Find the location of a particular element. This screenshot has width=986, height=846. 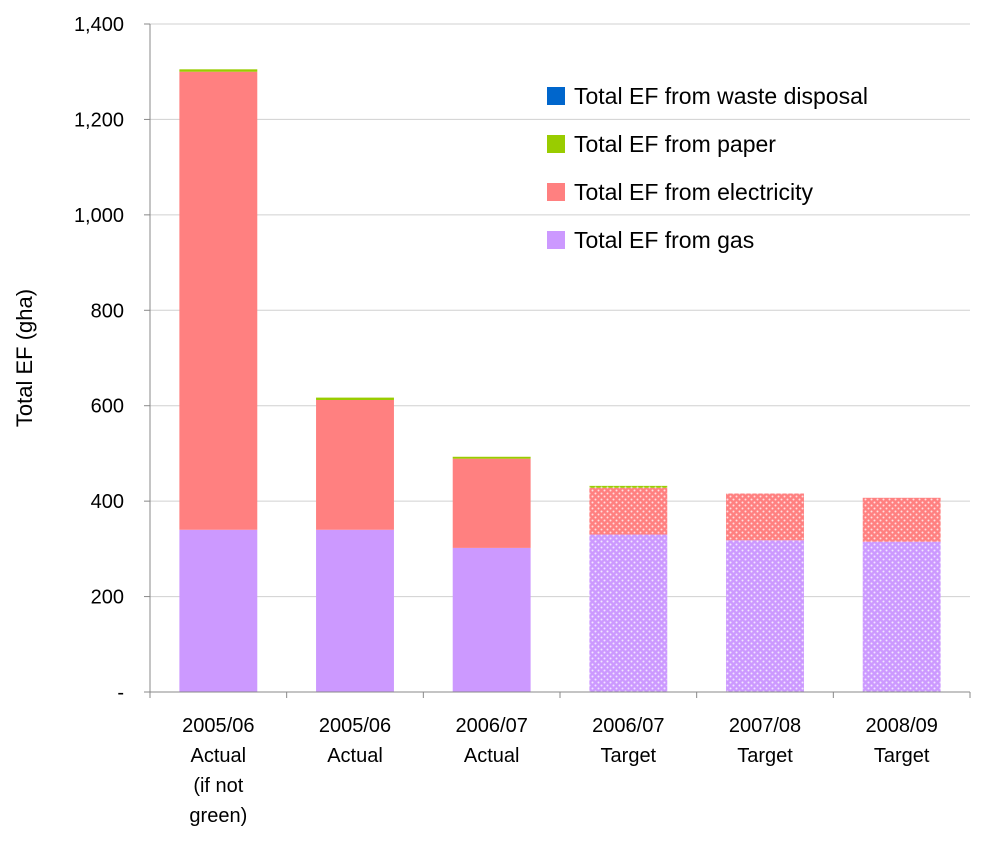

legend-label: Total EF from paper is located at coordinates (675, 144).